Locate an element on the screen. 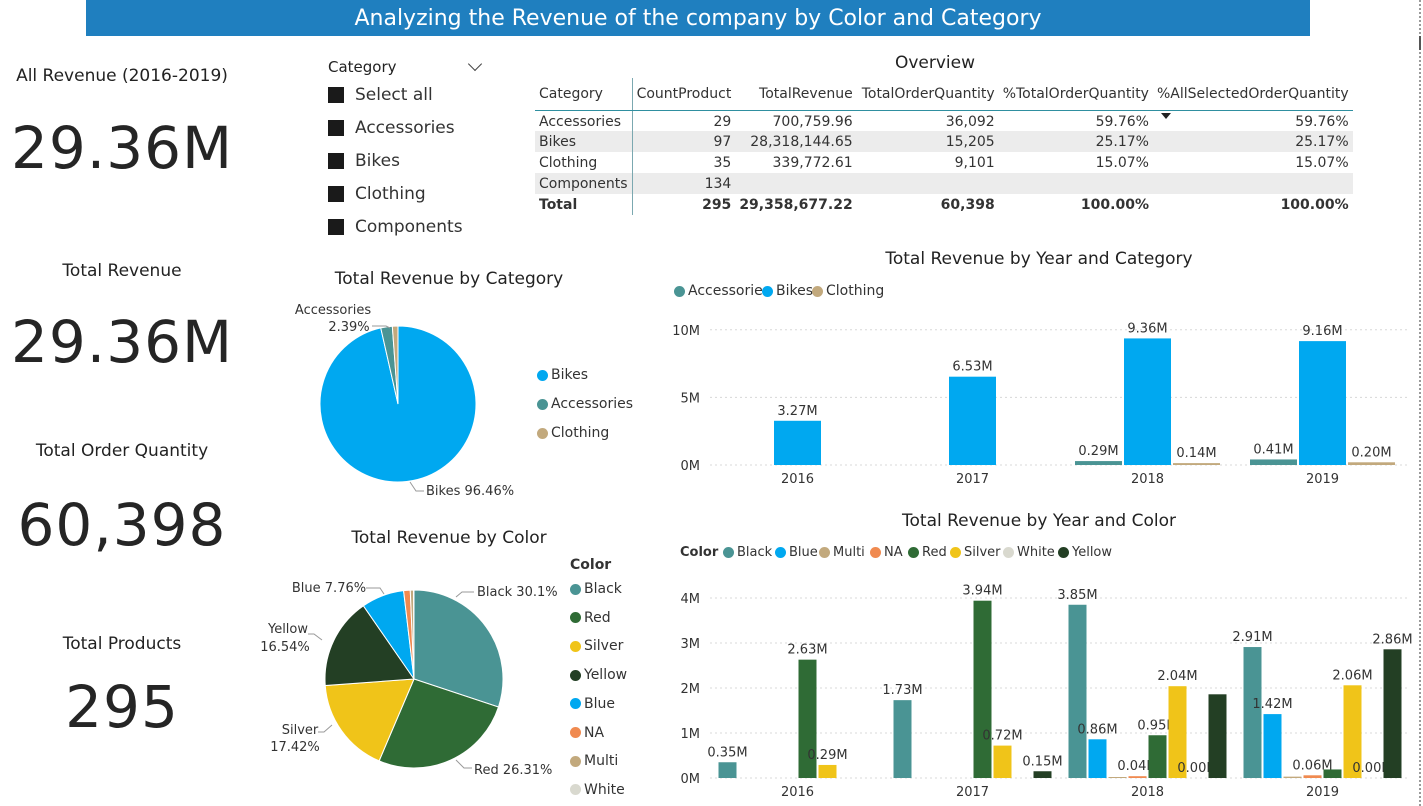 The height and width of the screenshot is (806, 1423). data-label: 0.86M is located at coordinates (1097, 729).